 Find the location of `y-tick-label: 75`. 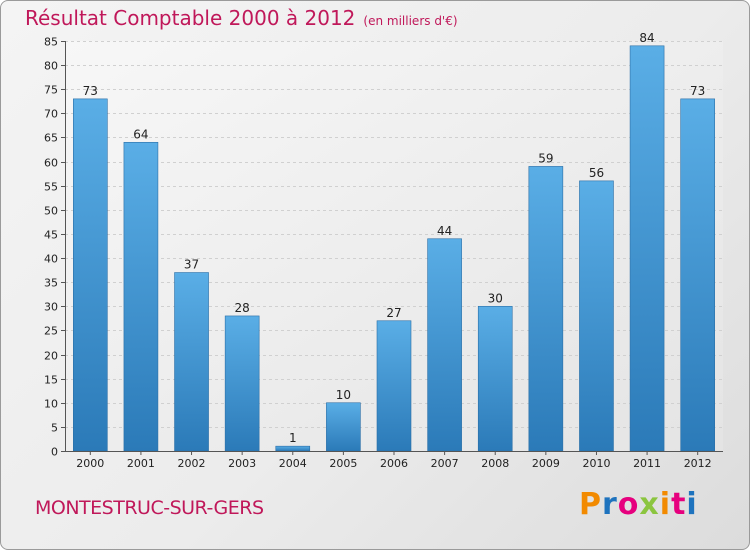

y-tick-label: 75 is located at coordinates (51, 90).